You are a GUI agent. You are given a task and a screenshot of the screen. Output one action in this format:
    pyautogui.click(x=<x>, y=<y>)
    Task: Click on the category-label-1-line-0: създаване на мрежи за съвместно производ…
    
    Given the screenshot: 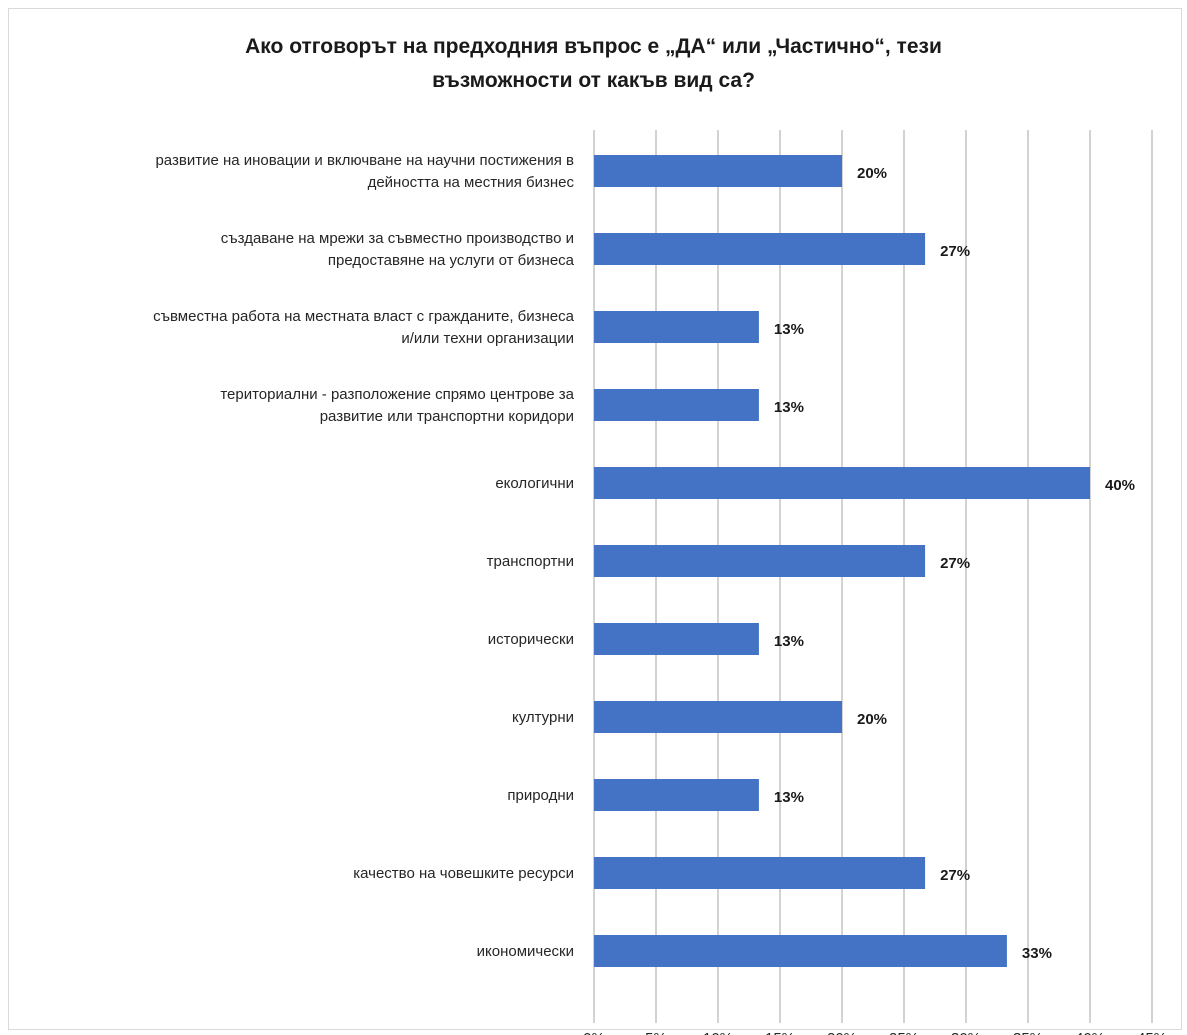 What is the action you would take?
    pyautogui.click(x=397, y=238)
    